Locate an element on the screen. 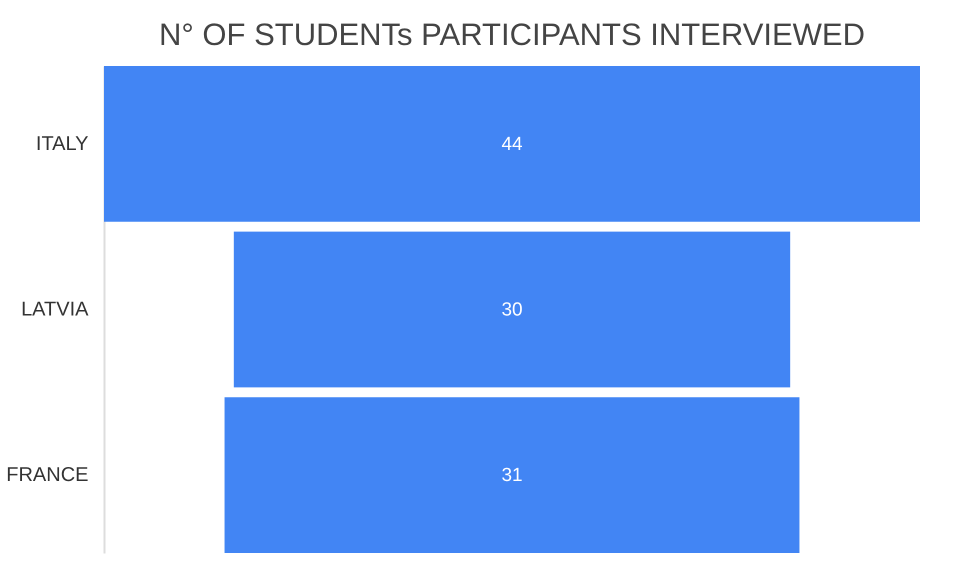 The height and width of the screenshot is (587, 961). data-label: 30 is located at coordinates (512, 310).